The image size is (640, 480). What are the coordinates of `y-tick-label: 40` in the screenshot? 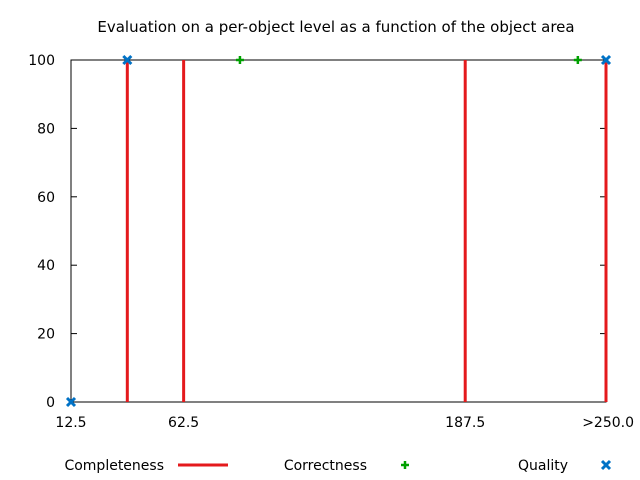 It's located at (46, 266).